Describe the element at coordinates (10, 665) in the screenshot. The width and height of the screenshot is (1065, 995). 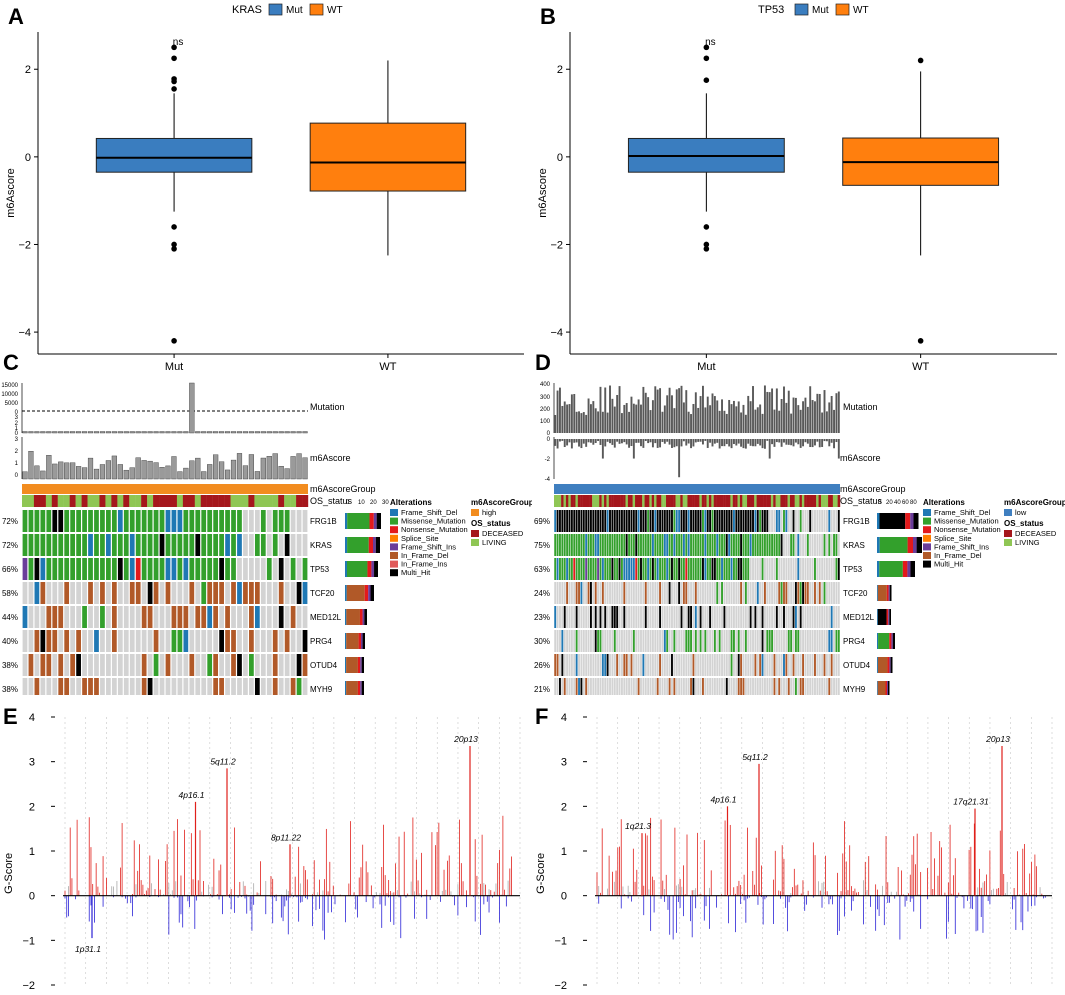
I see `gene-percent: 38%` at that location.